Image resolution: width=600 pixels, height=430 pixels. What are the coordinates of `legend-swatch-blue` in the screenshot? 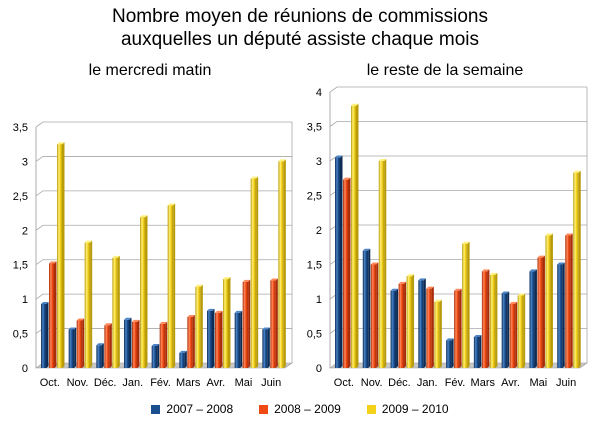 It's located at (156, 409).